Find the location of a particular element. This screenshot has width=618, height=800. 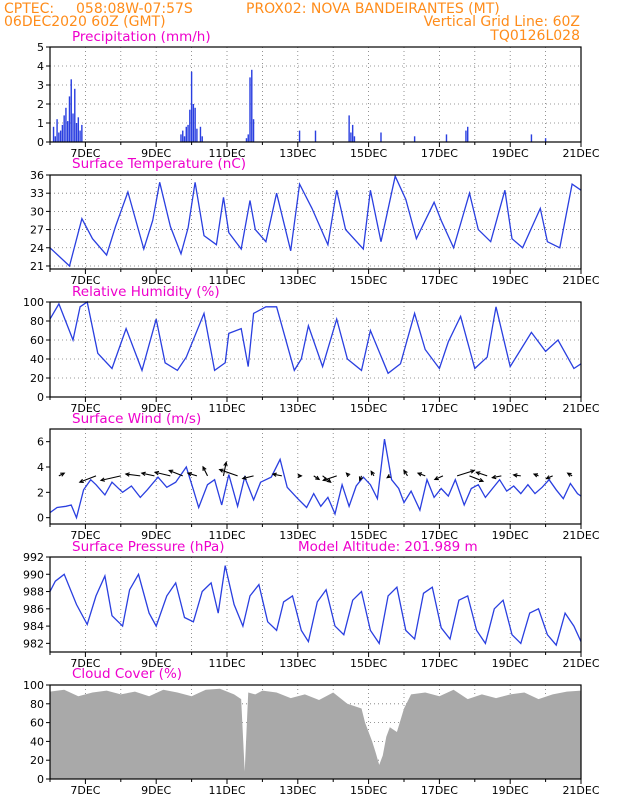

cloud-xtick-label: 15DEC is located at coordinates (368, 790).